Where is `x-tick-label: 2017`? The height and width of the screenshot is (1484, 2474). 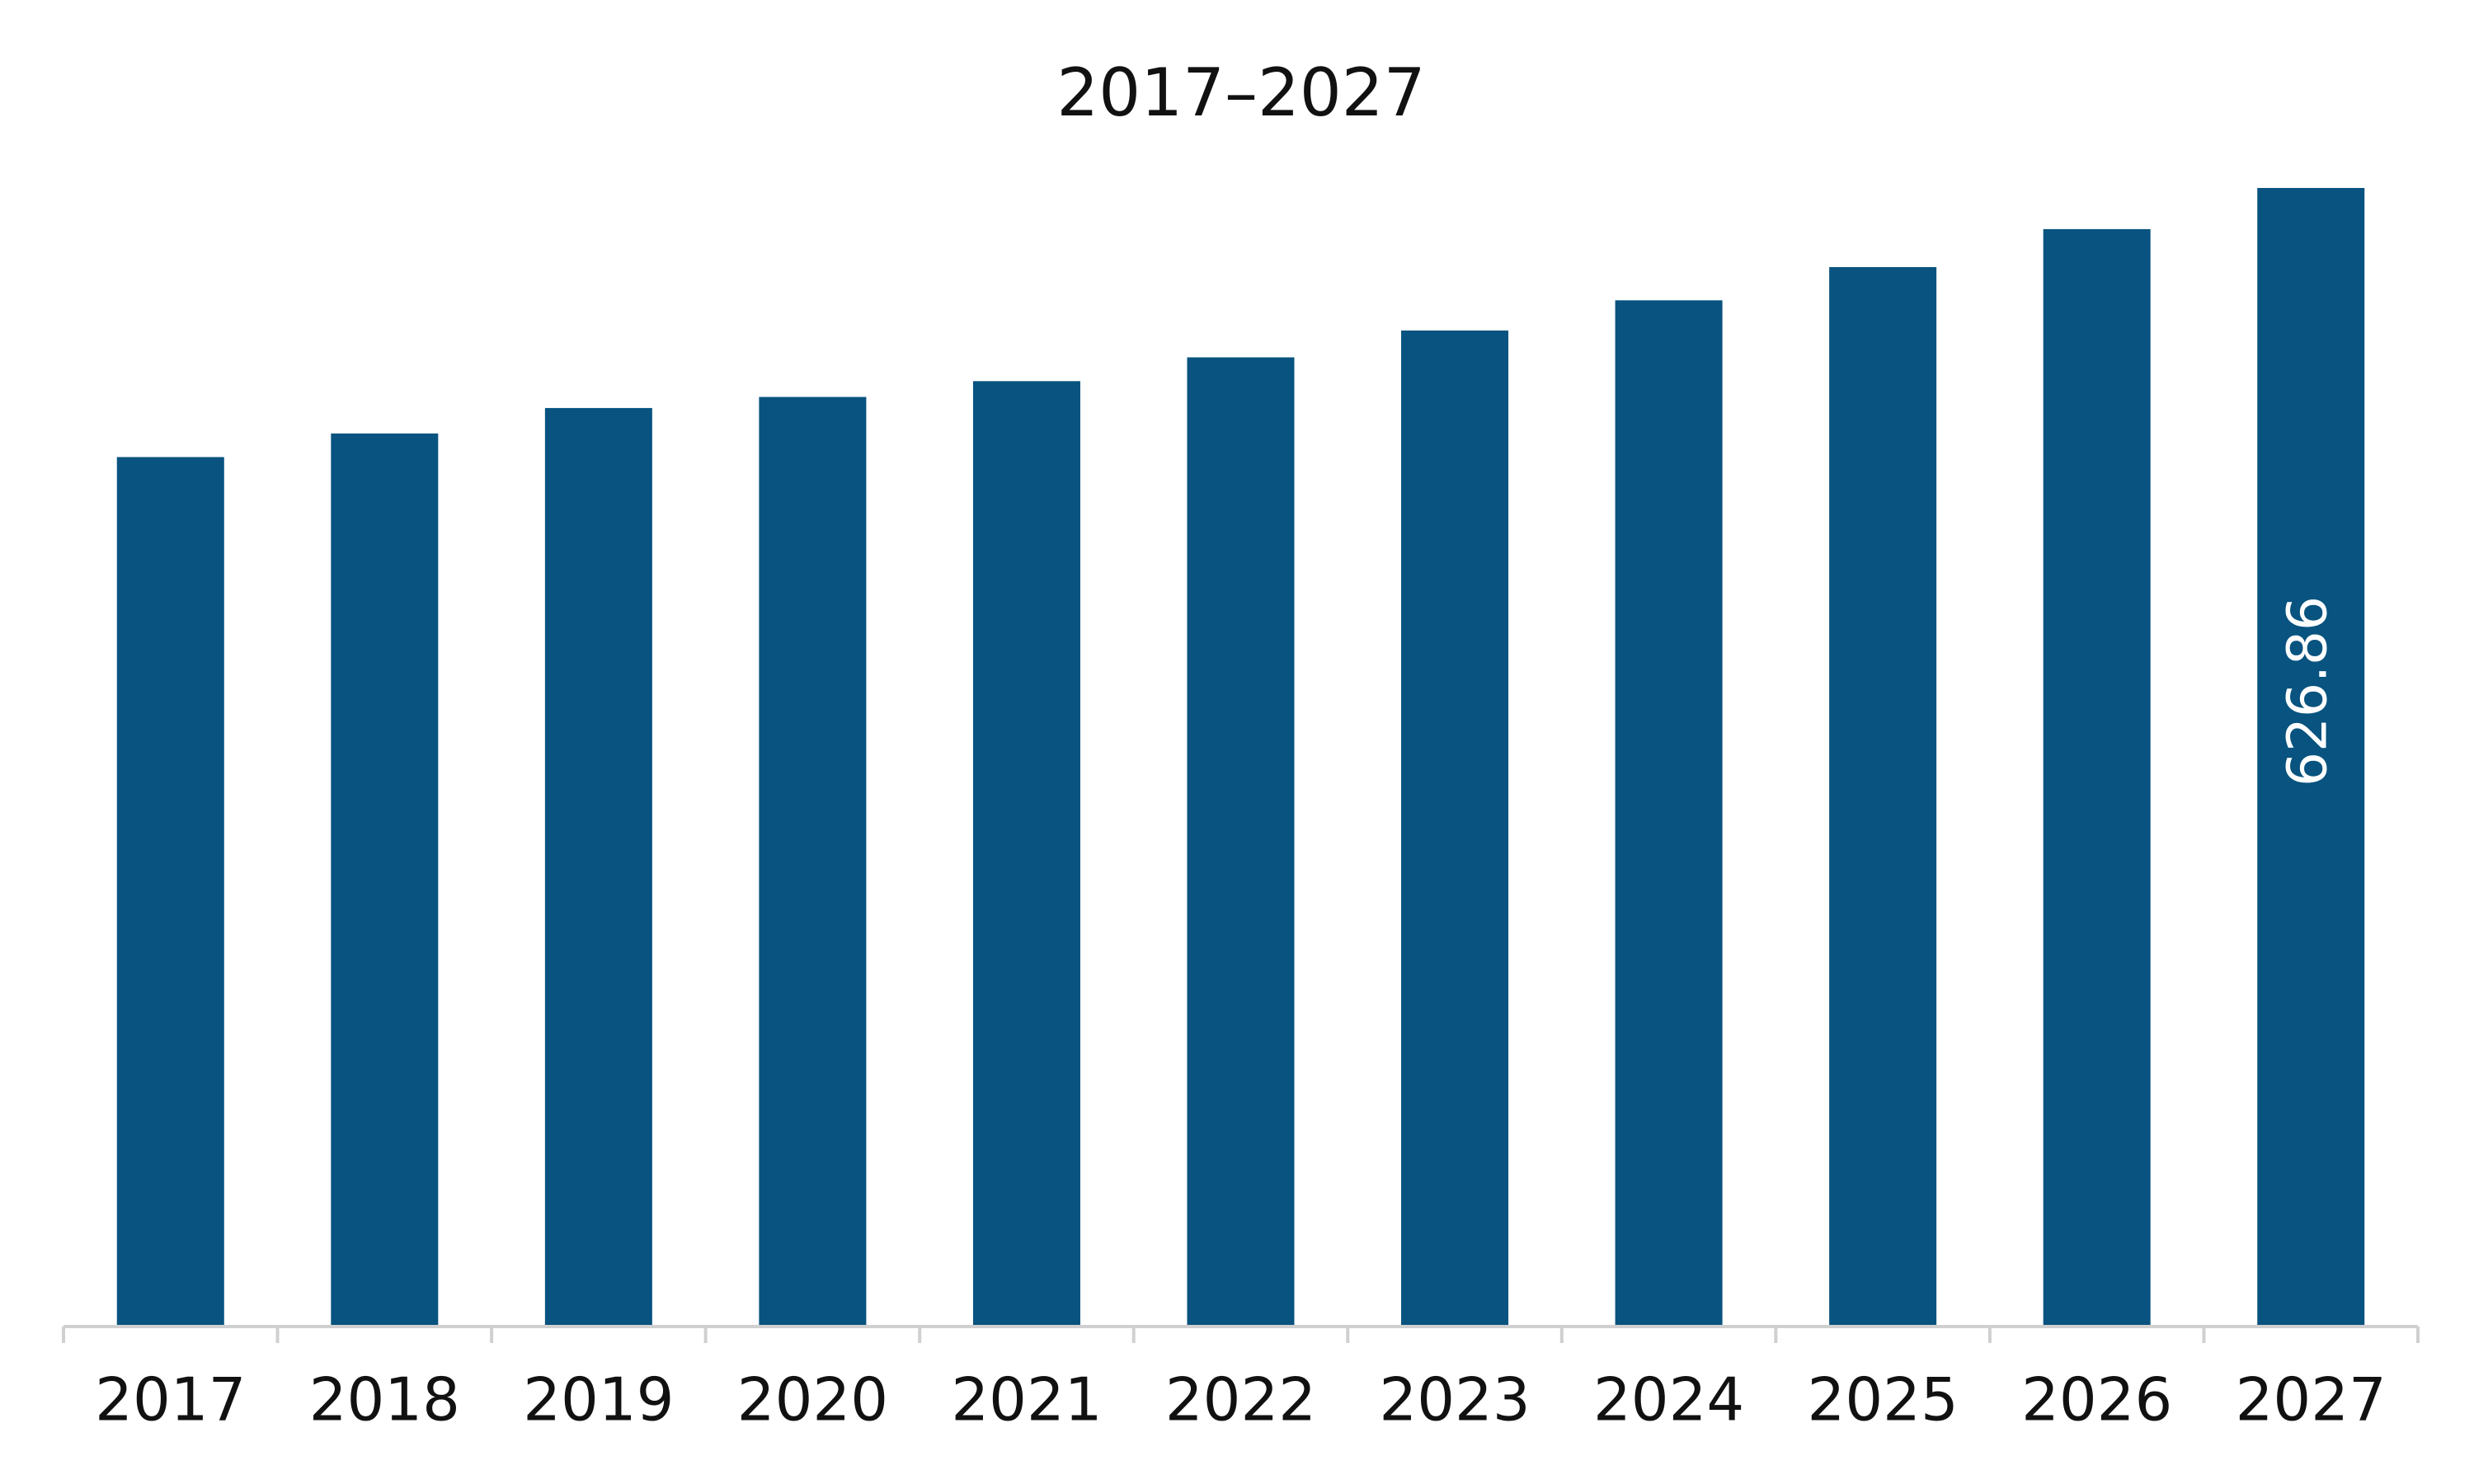
x-tick-label: 2017 is located at coordinates (170, 1400).